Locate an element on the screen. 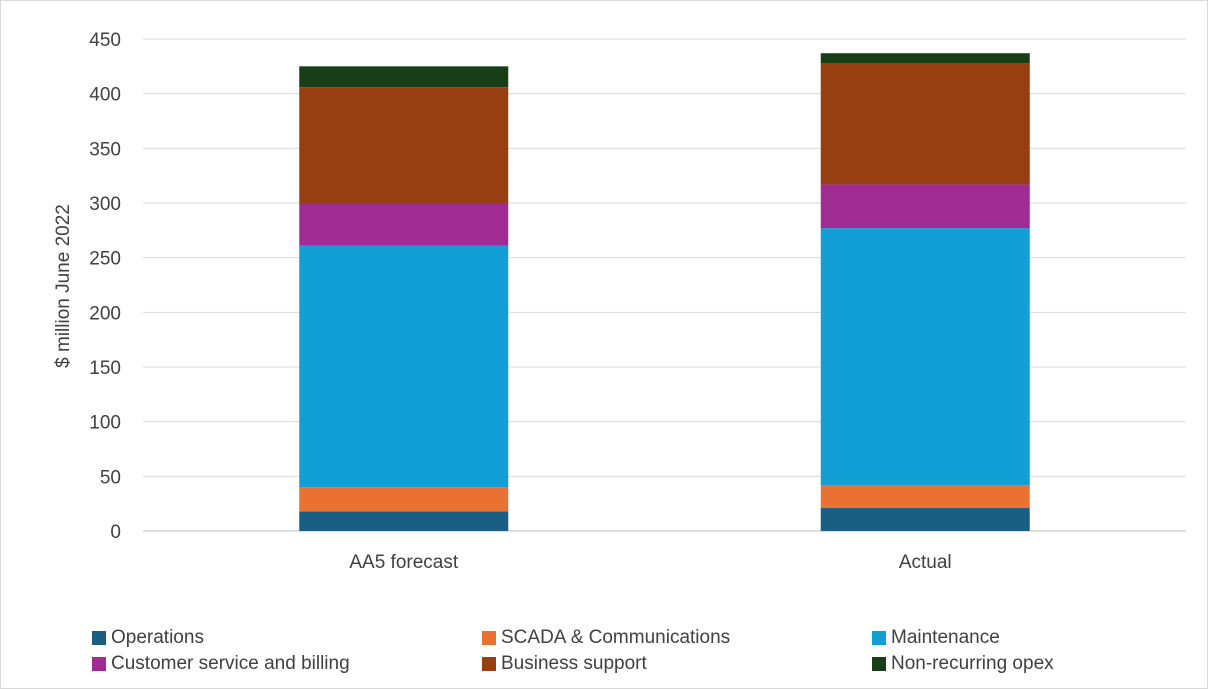 Image resolution: width=1208 pixels, height=689 pixels. legend-label: Maintenance is located at coordinates (945, 637).